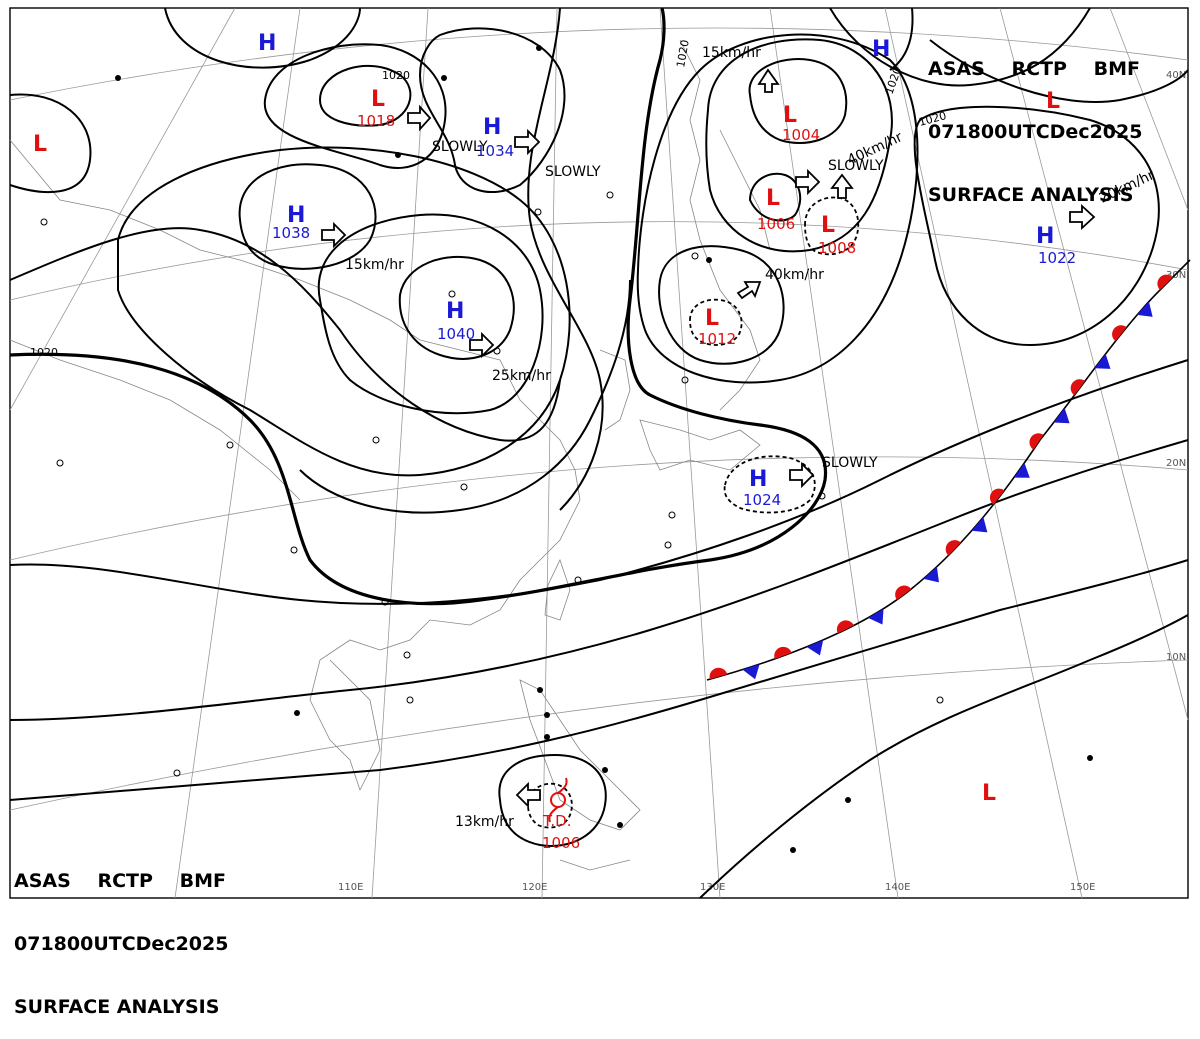 The width and height of the screenshot is (1200, 1039). What do you see at coordinates (534, 887) in the screenshot?
I see `longitude-label: 120E` at bounding box center [534, 887].